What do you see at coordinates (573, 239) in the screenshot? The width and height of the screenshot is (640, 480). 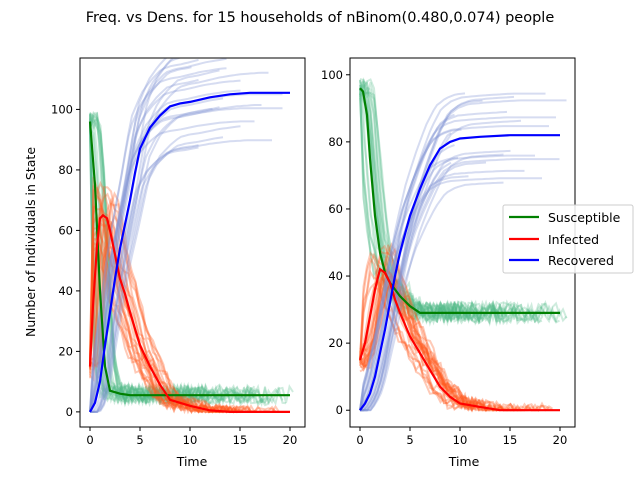 I see `legend-label-infected: Infected` at bounding box center [573, 239].